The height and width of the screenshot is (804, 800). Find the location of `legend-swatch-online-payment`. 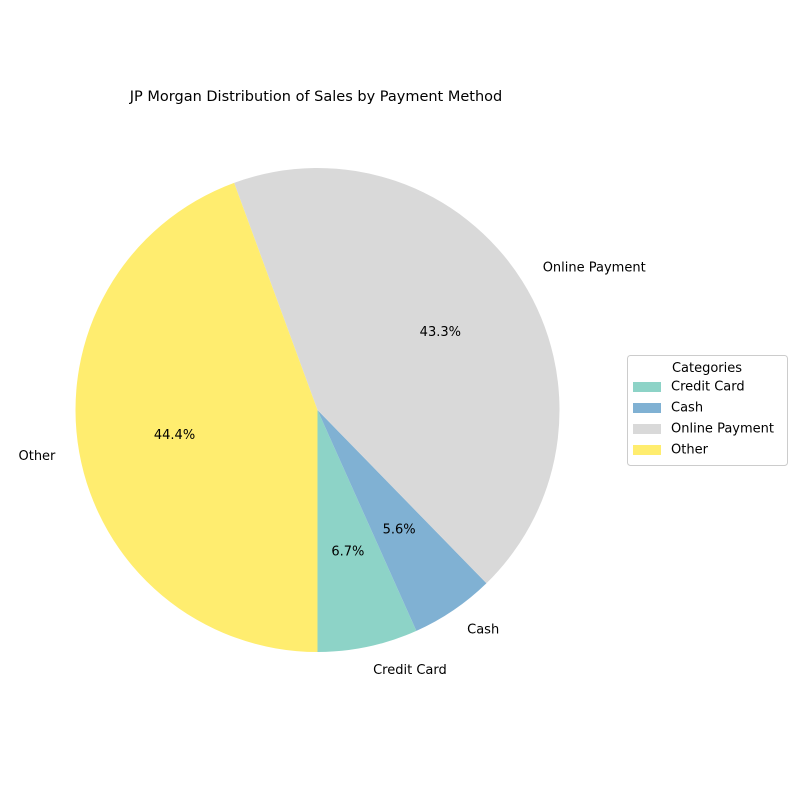

legend-swatch-online-payment is located at coordinates (647, 429).